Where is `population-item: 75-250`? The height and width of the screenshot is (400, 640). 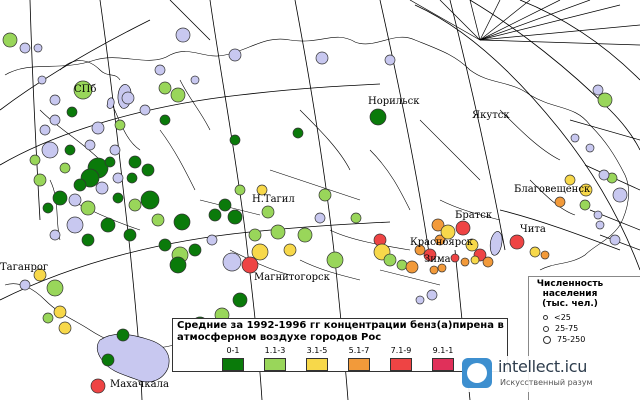
population-item: 75-250 is located at coordinates (564, 339).